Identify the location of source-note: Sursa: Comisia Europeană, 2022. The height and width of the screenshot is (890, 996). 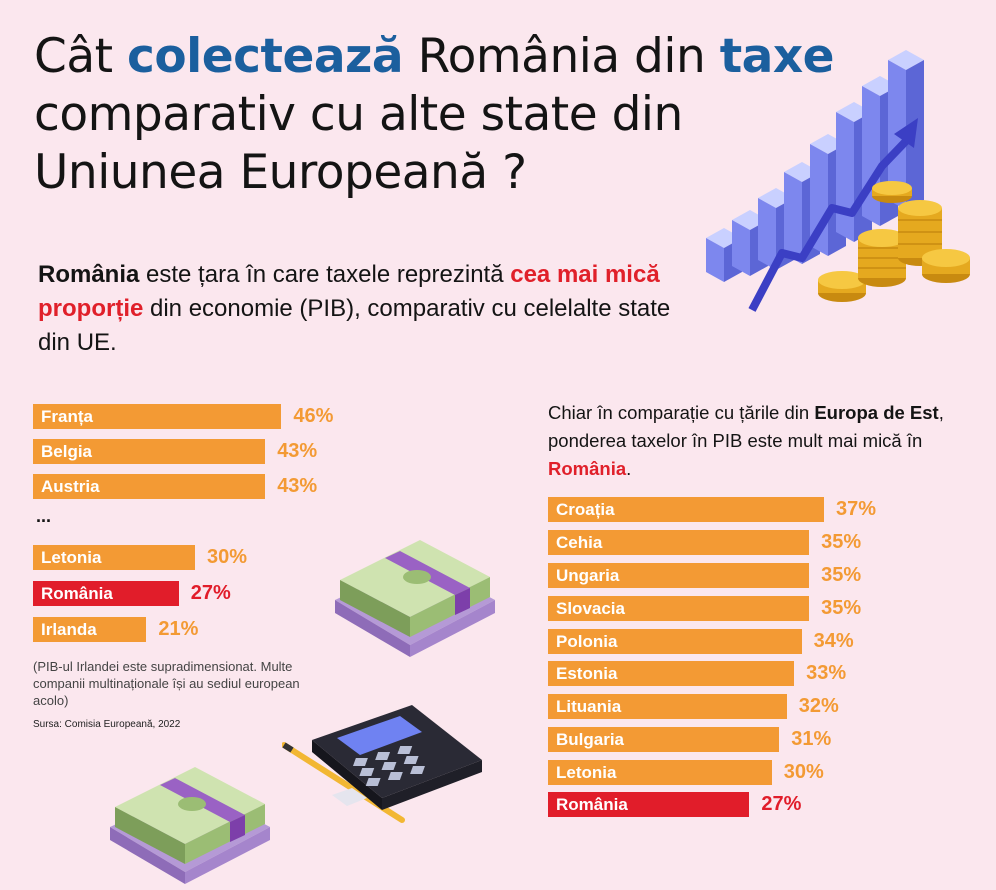
(107, 724).